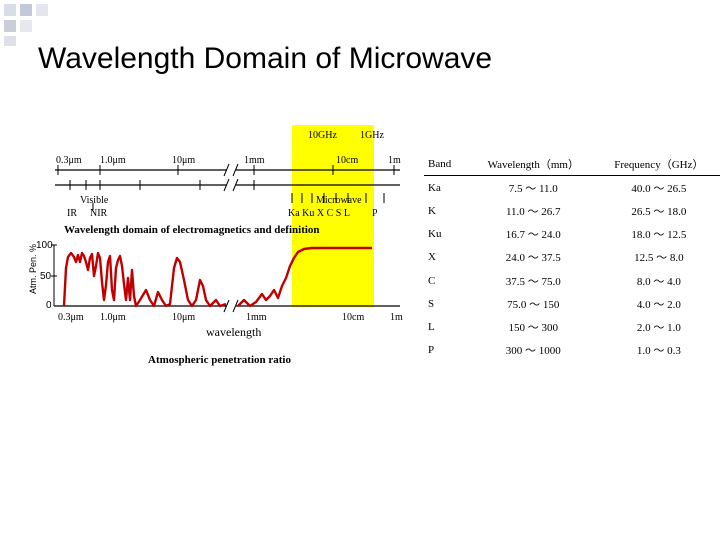 Image resolution: width=720 pixels, height=540 pixels. Describe the element at coordinates (446, 164) in the screenshot. I see `header-band: Band` at that location.